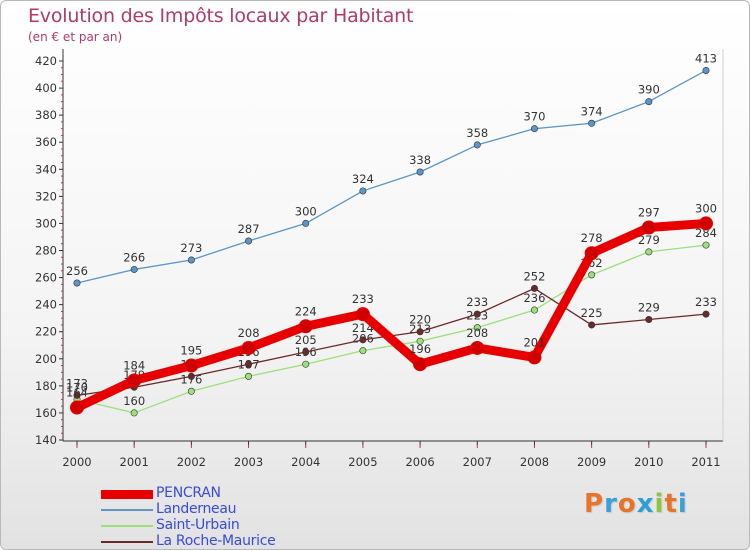 The height and width of the screenshot is (550, 750). Describe the element at coordinates (46, 61) in the screenshot. I see `y-tick-label: 420` at that location.